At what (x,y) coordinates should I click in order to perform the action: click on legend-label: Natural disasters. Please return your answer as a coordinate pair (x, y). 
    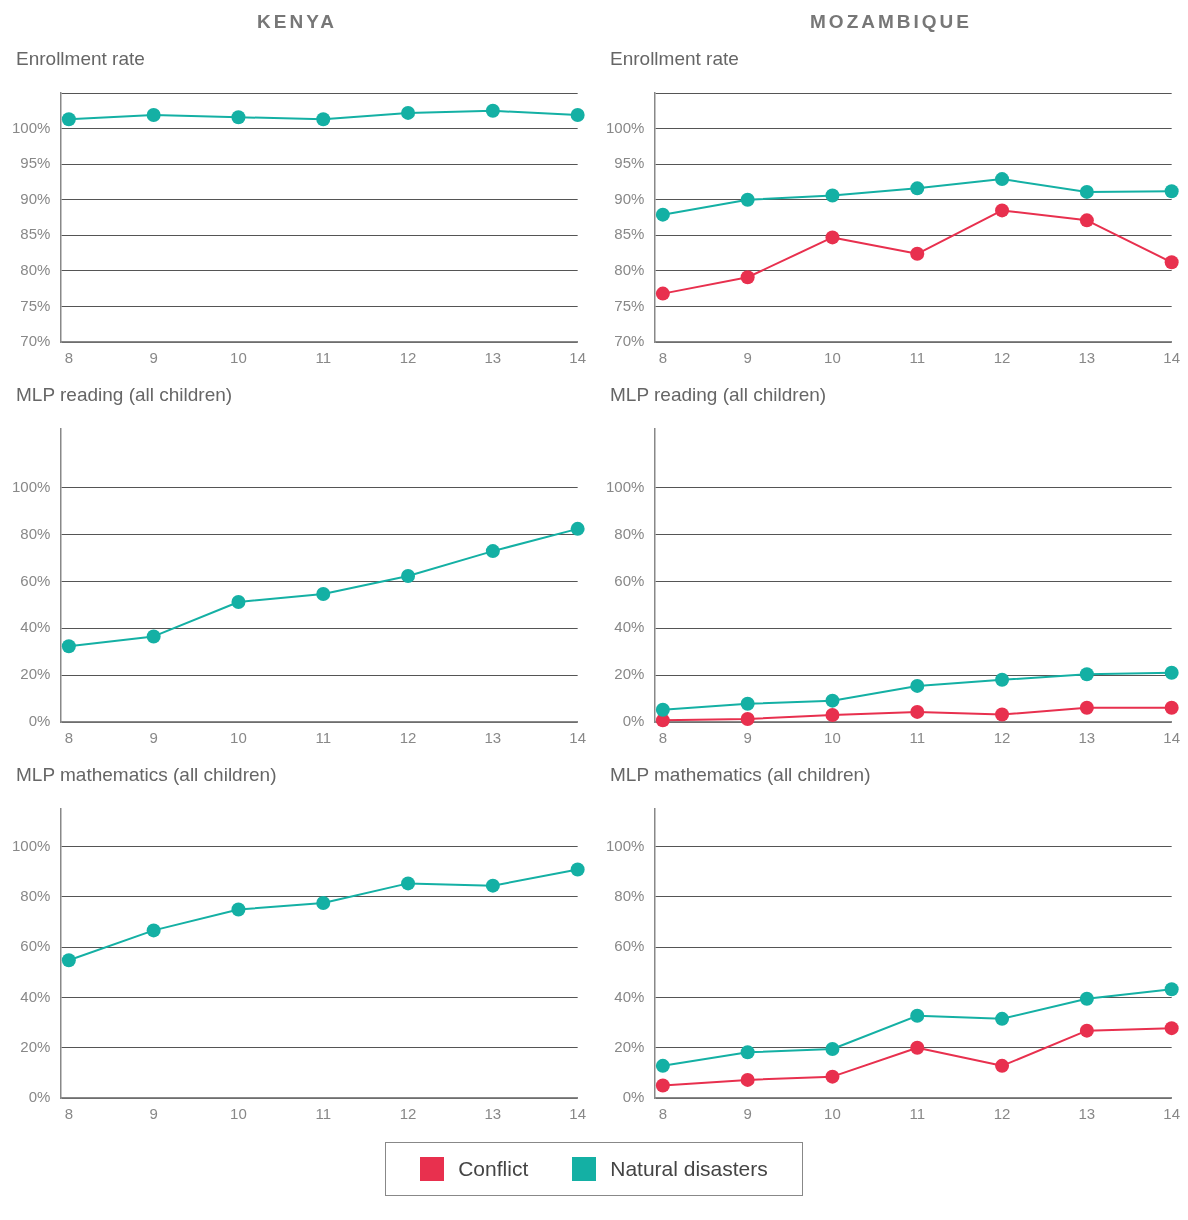
    Looking at the image, I should click on (689, 1169).